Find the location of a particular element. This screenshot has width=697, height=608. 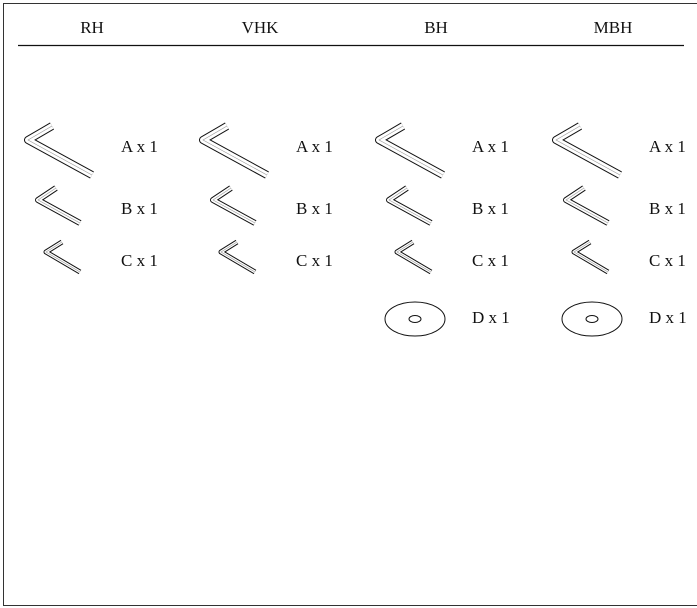

column-title: VHK is located at coordinates (261, 27).